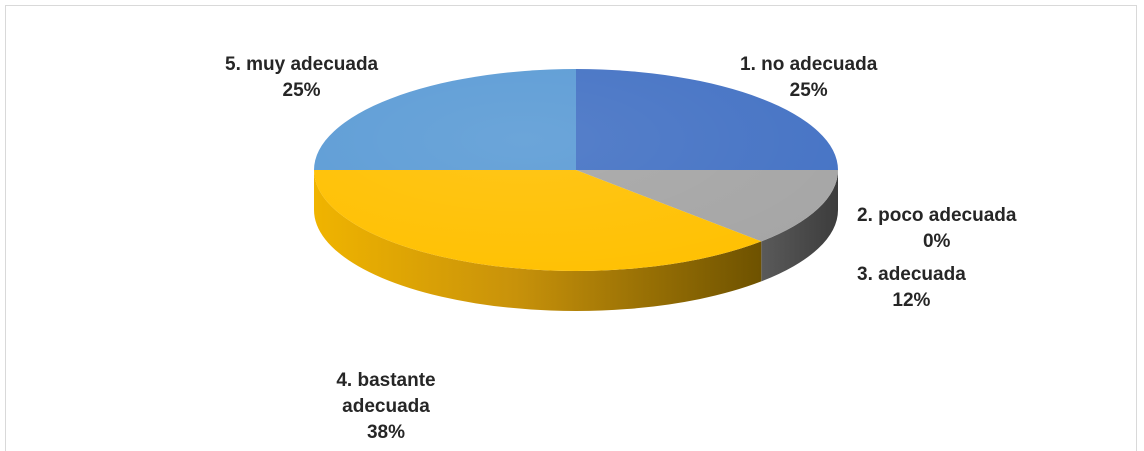 This screenshot has width=1144, height=451. I want to click on slice-label-2-percent: 0%, so click(936, 241).